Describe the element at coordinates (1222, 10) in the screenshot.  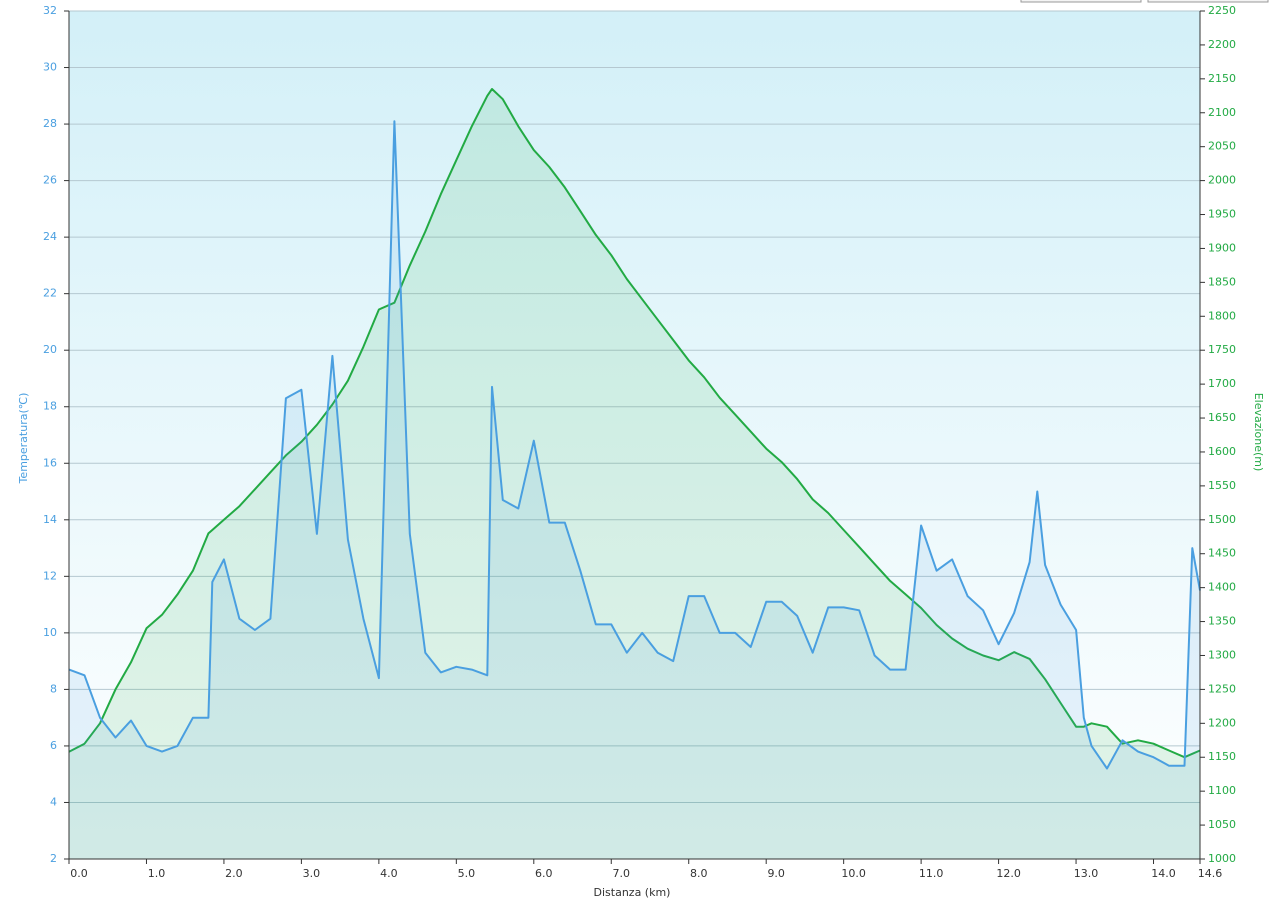
I see `y2-tick-label: 2250` at that location.